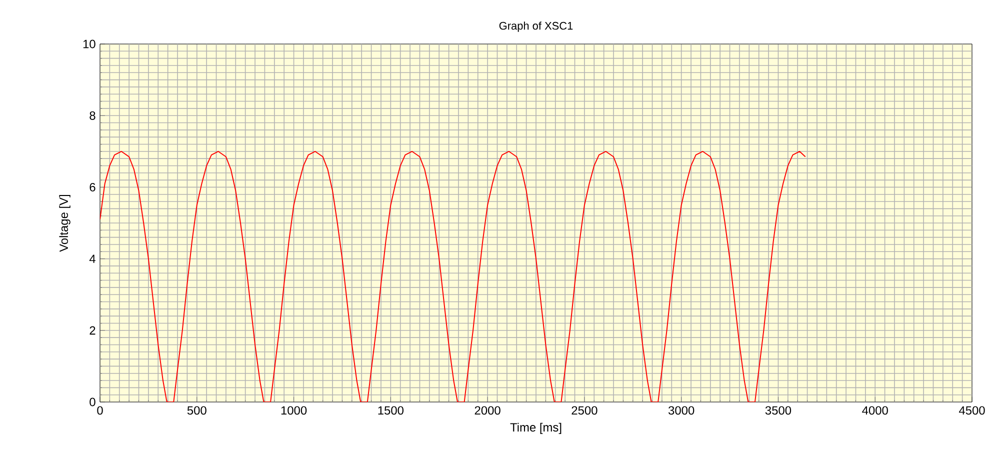 Image resolution: width=994 pixels, height=475 pixels. I want to click on y-tick-label: 10, so click(89, 44).